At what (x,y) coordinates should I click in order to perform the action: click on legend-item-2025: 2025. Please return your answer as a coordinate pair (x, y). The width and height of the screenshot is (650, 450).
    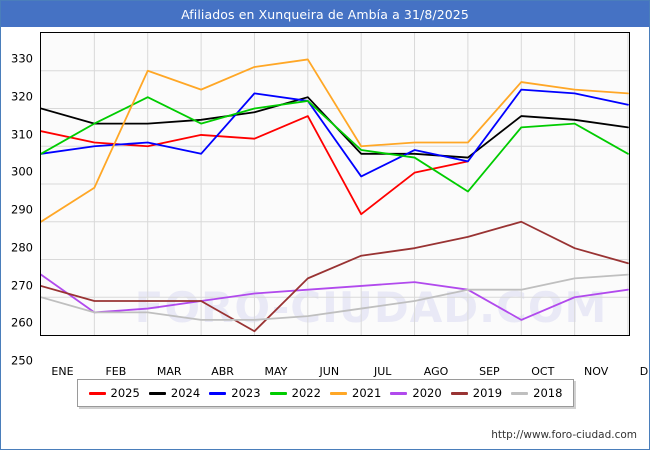
    Looking at the image, I should click on (114, 393).